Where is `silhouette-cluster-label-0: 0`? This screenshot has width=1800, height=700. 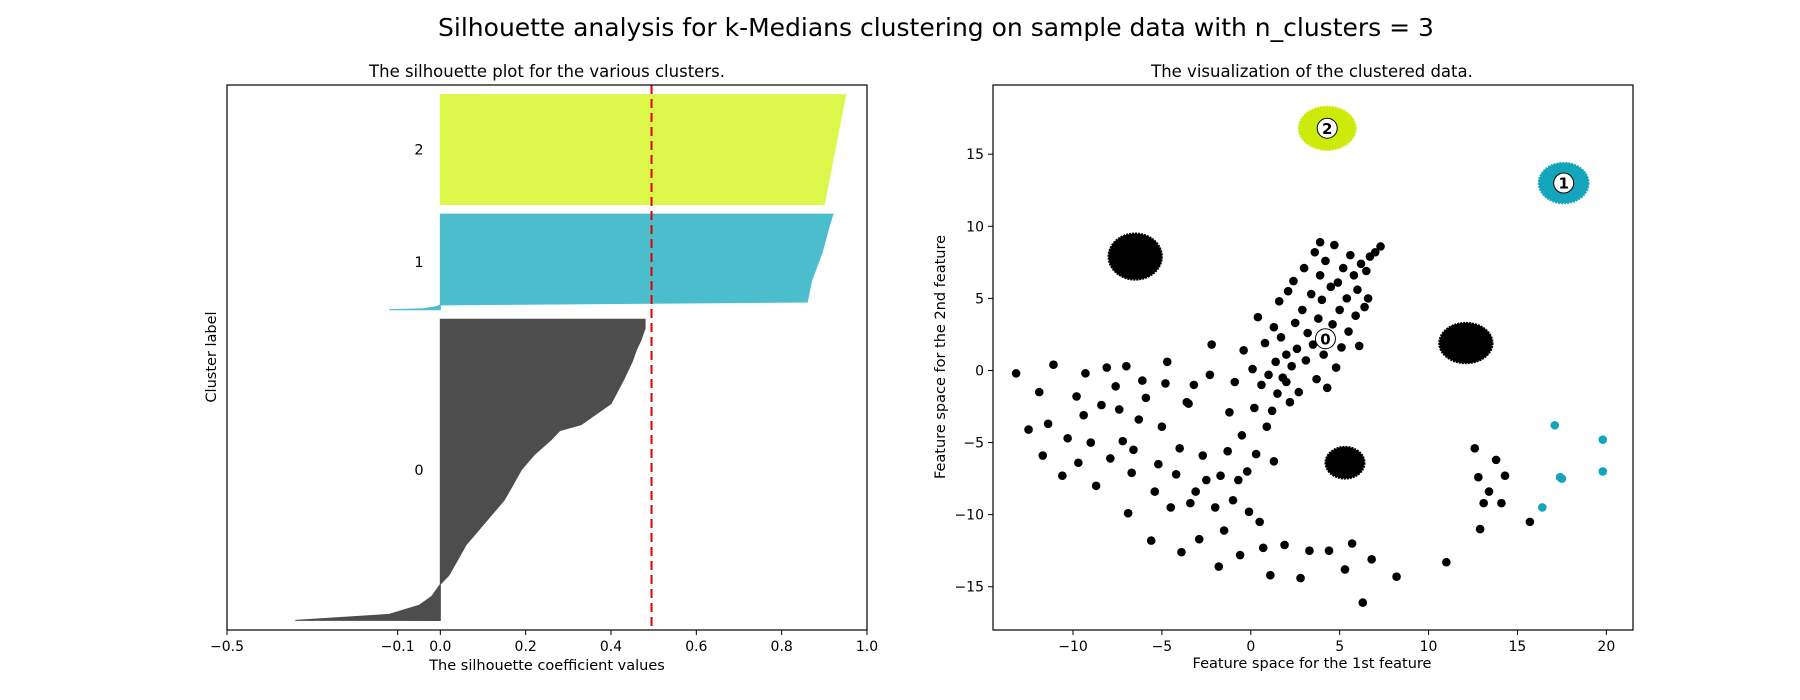
silhouette-cluster-label-0: 0 is located at coordinates (418, 471).